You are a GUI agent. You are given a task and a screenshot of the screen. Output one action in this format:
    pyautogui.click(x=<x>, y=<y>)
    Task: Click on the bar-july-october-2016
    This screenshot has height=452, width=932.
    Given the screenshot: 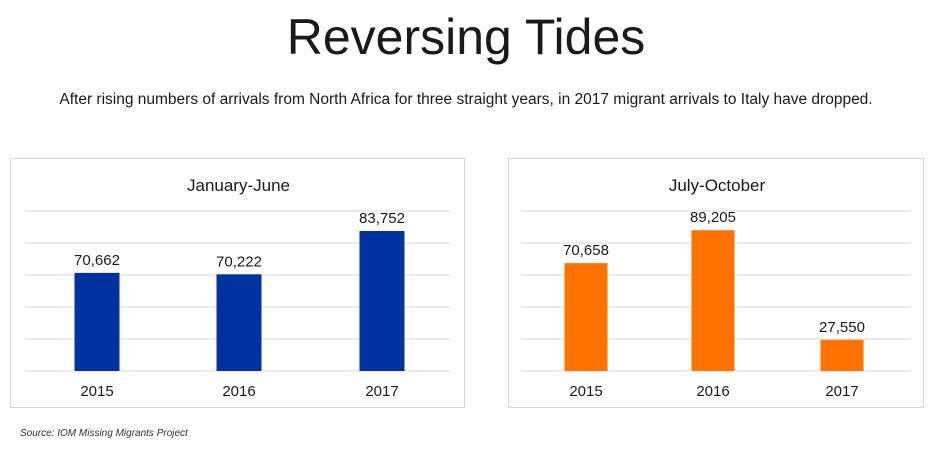 What is the action you would take?
    pyautogui.click(x=713, y=300)
    